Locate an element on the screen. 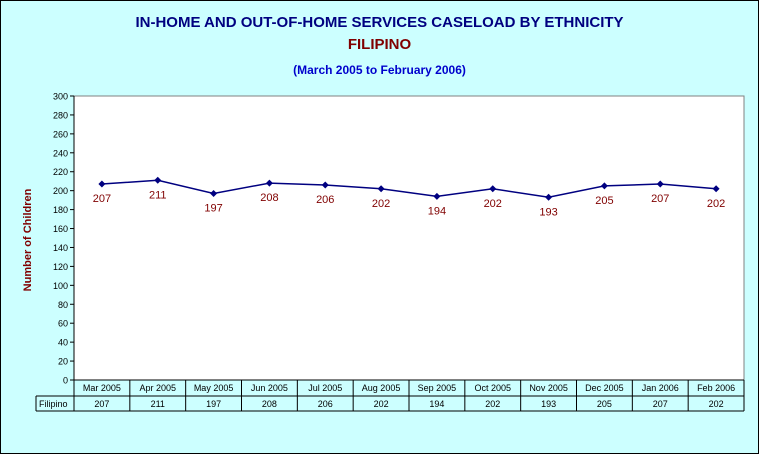  data-label: 206 is located at coordinates (325, 200).